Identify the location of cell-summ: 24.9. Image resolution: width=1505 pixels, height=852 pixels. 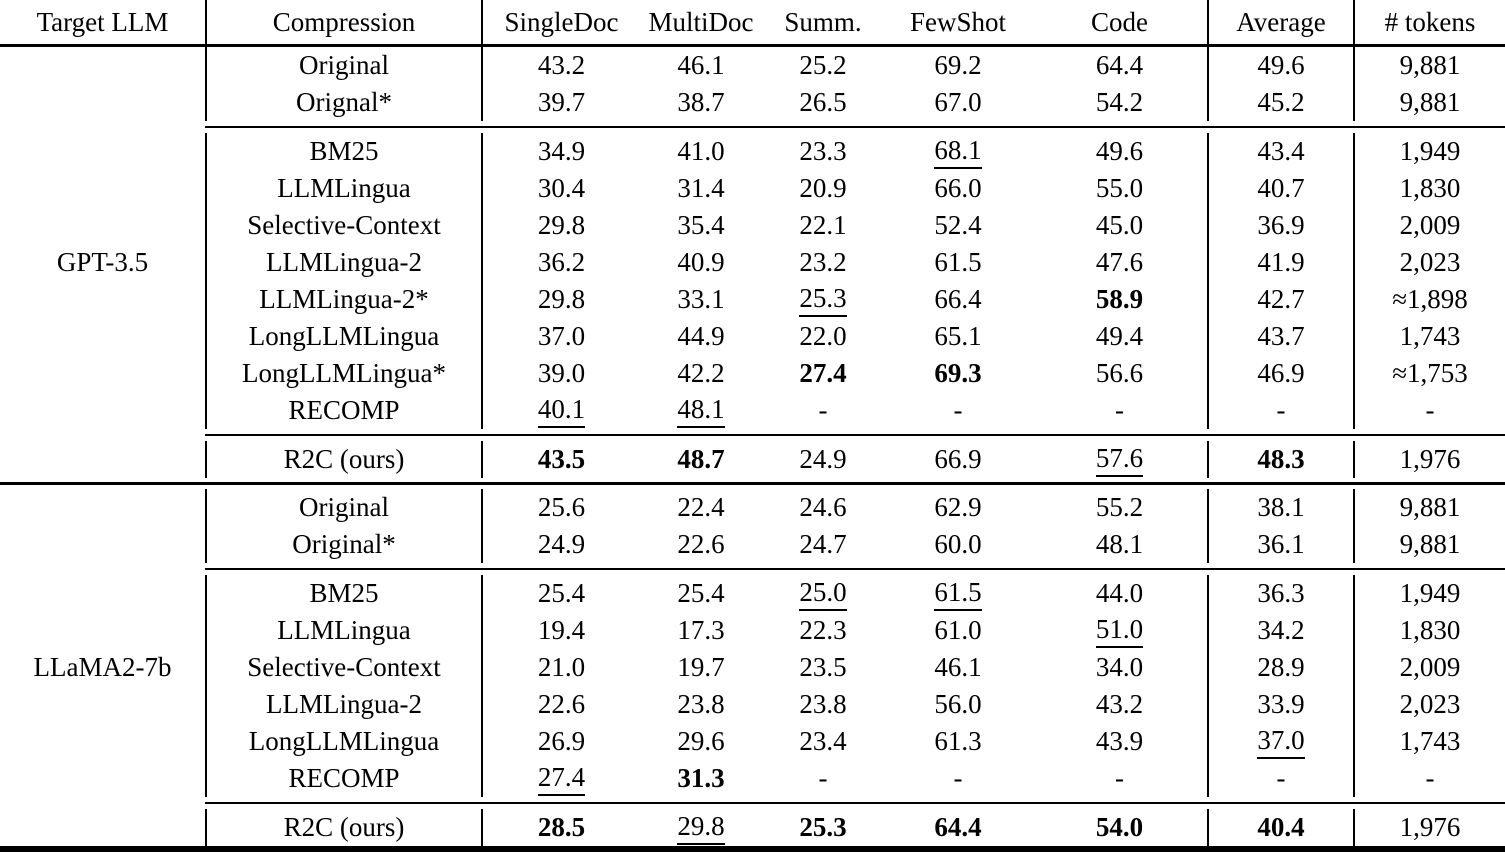
(823, 459).